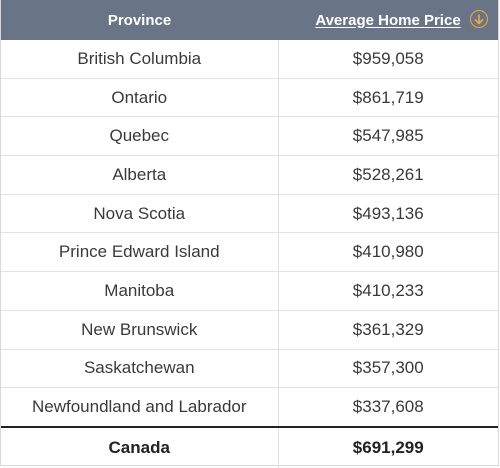  I want to click on province-cell: British Columbia, so click(139, 58).